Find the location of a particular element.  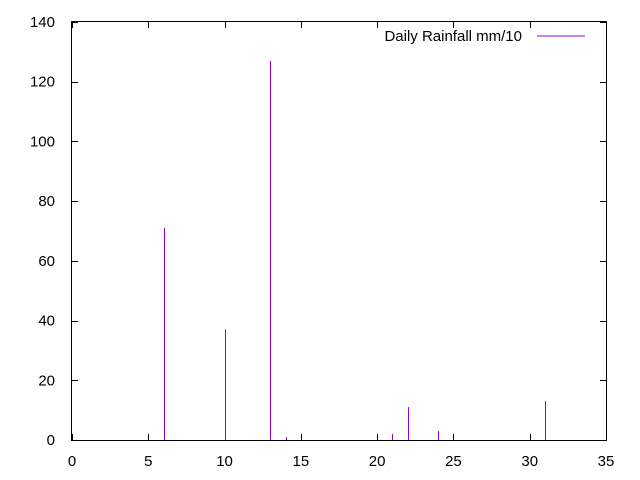

y-tick-label: 20 is located at coordinates (46, 380).